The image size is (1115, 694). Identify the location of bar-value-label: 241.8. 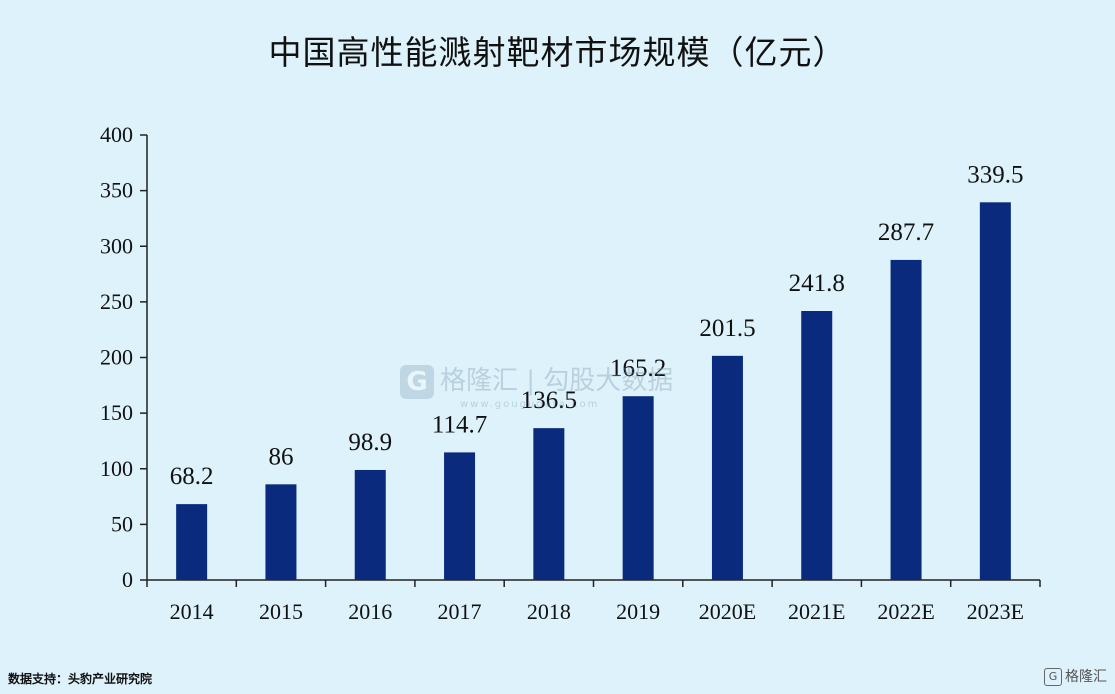
(817, 283).